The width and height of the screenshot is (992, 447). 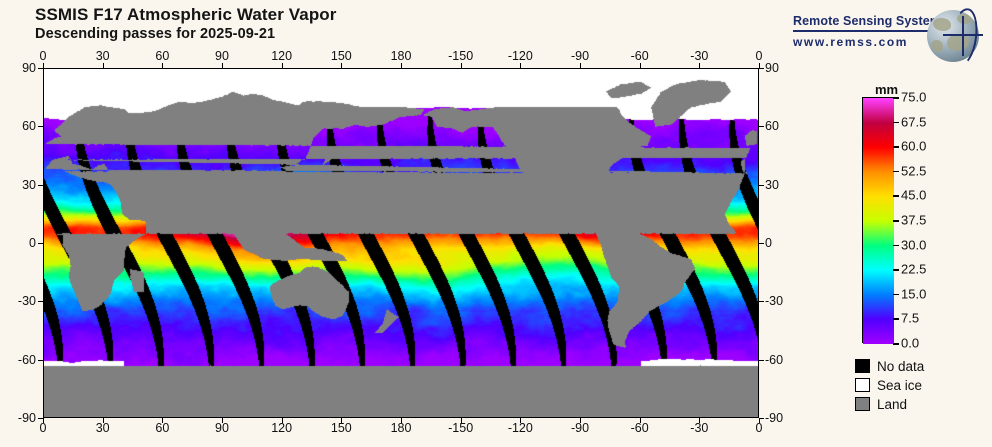 What do you see at coordinates (401, 428) in the screenshot?
I see `x-tick-label: 180` at bounding box center [401, 428].